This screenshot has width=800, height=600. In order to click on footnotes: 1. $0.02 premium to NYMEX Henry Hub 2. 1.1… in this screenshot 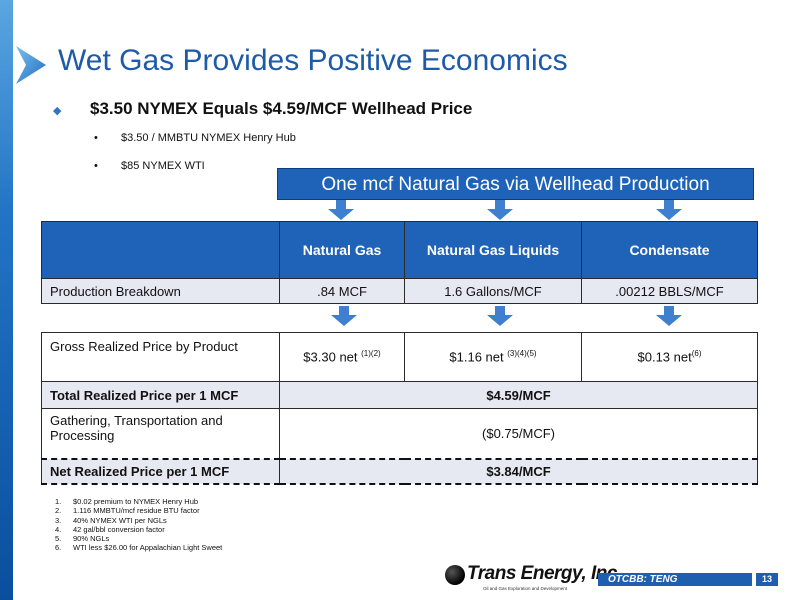, I will do `click(138, 525)`.